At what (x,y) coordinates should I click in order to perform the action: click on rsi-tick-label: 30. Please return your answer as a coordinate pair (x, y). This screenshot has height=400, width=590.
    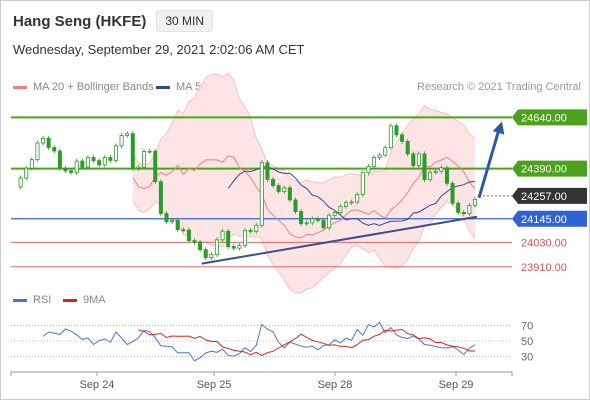
    Looking at the image, I should click on (527, 357).